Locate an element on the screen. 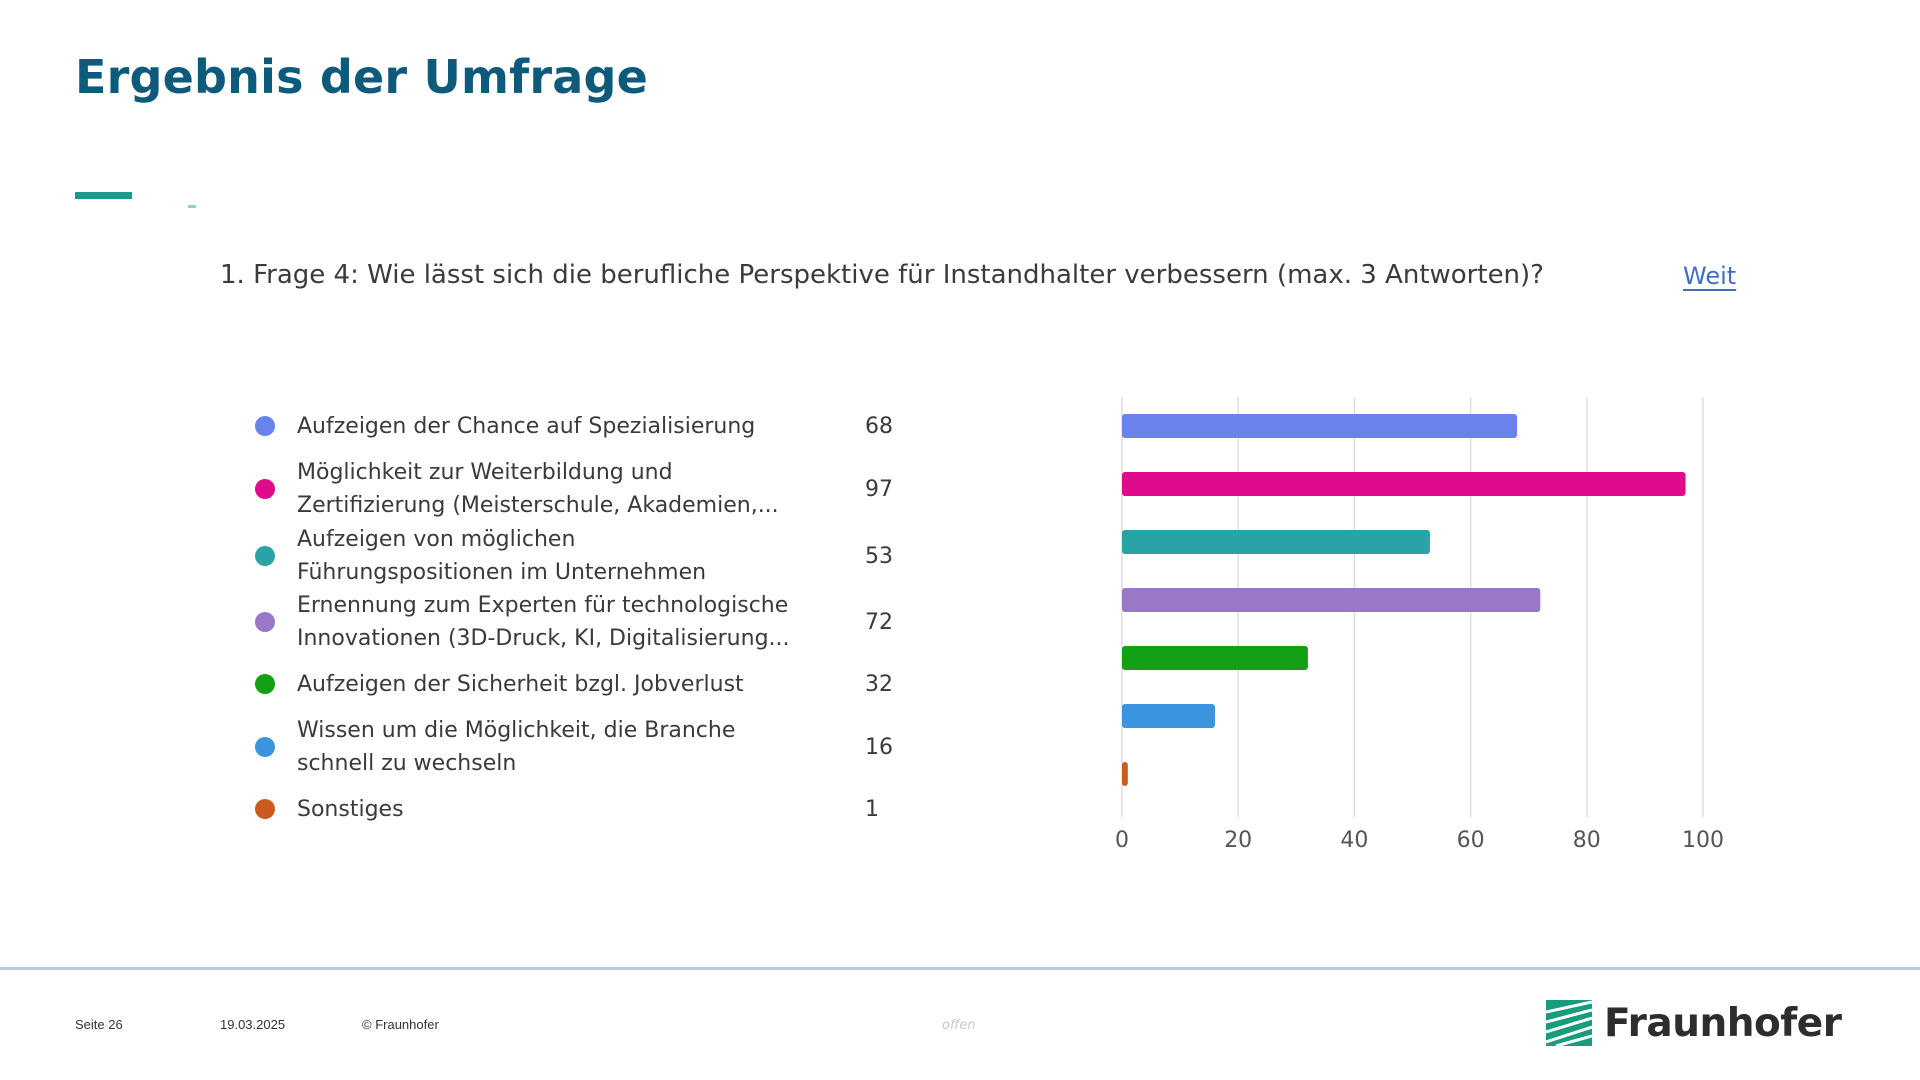  legend-label: Aufzeigen der Chance auf Spezialisierung is located at coordinates (557, 426).